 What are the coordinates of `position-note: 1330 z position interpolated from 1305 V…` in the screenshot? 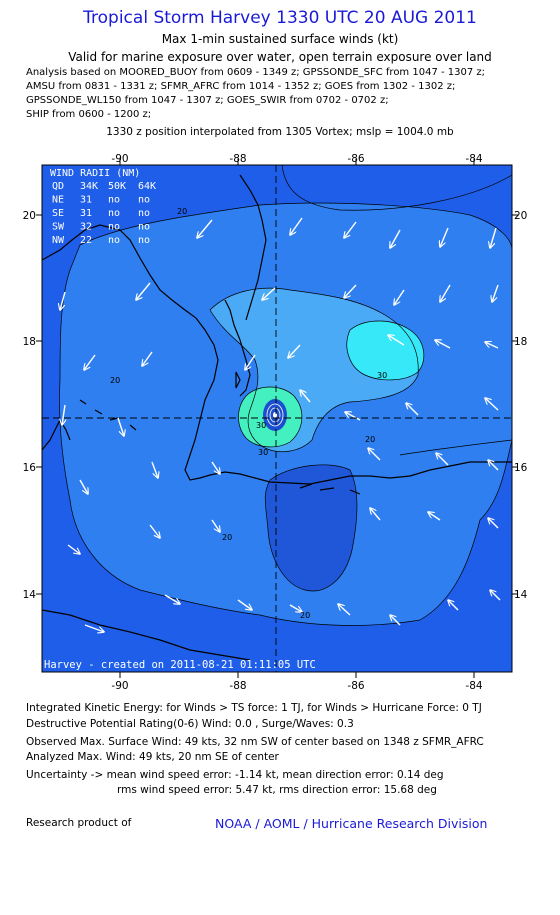 It's located at (280, 132).